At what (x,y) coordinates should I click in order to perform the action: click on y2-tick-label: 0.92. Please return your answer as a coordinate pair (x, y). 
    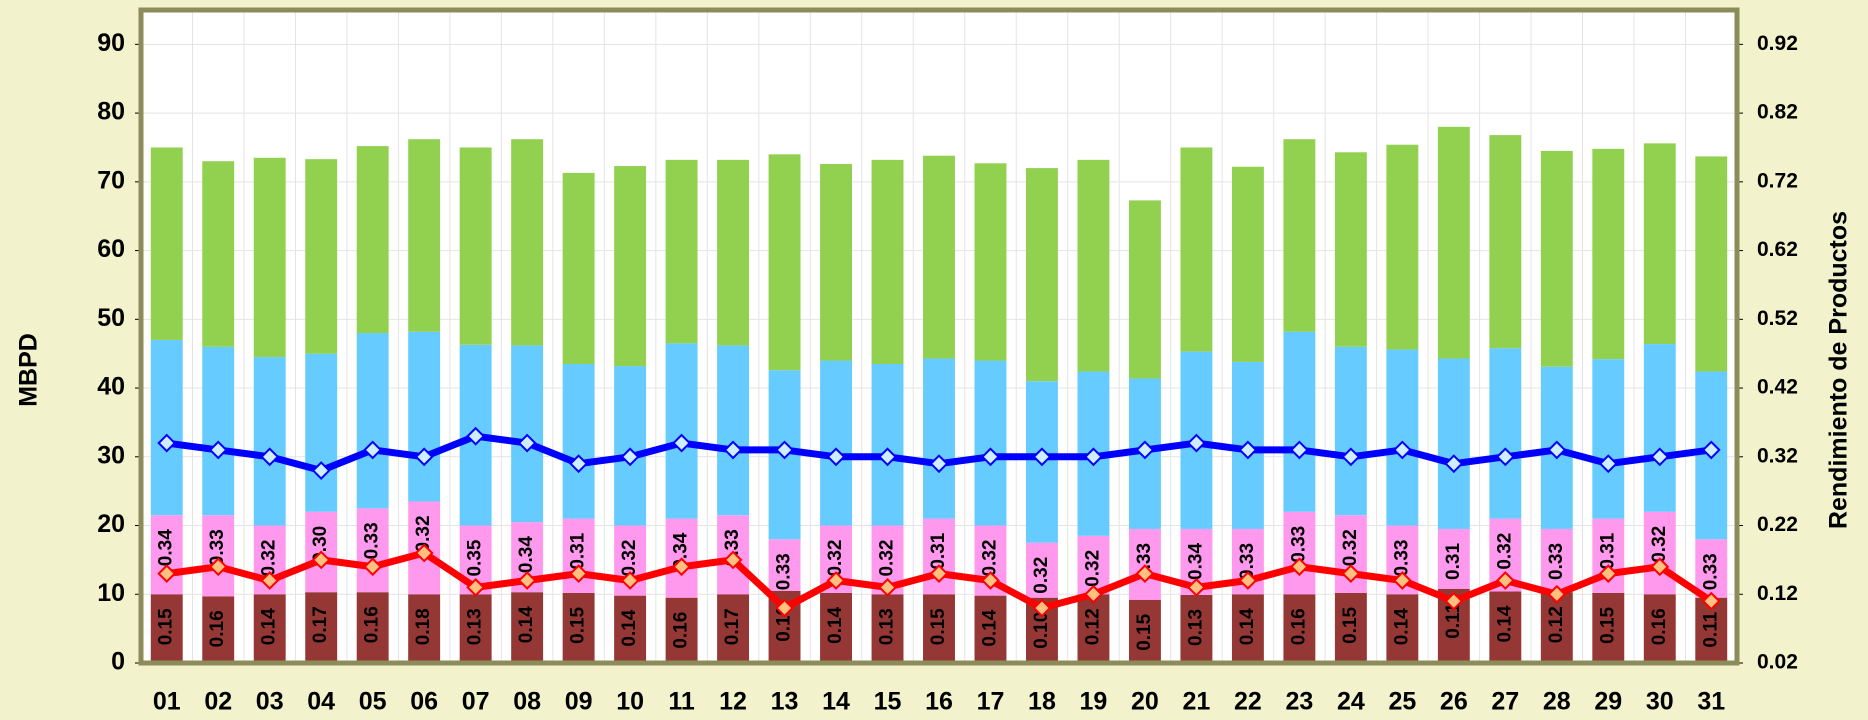
    Looking at the image, I should click on (1777, 43).